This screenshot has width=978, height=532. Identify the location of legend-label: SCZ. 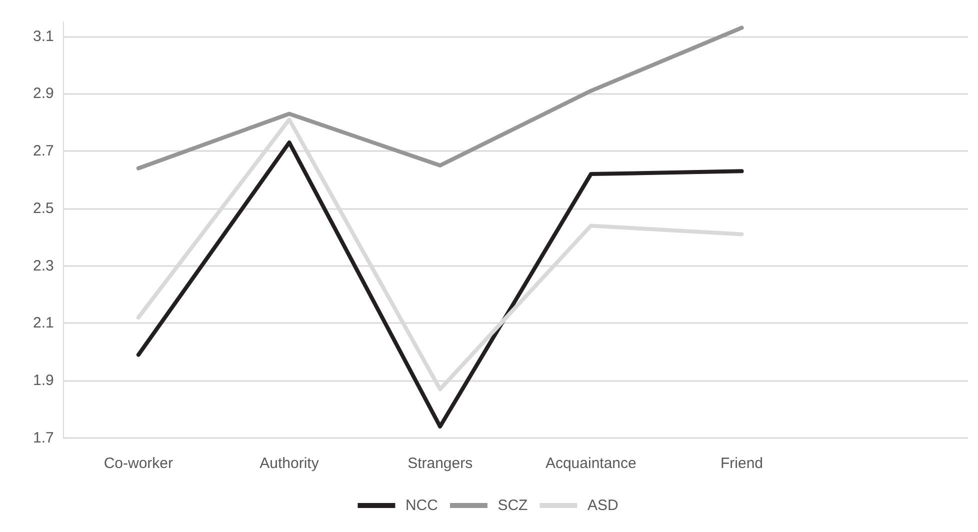
(513, 505).